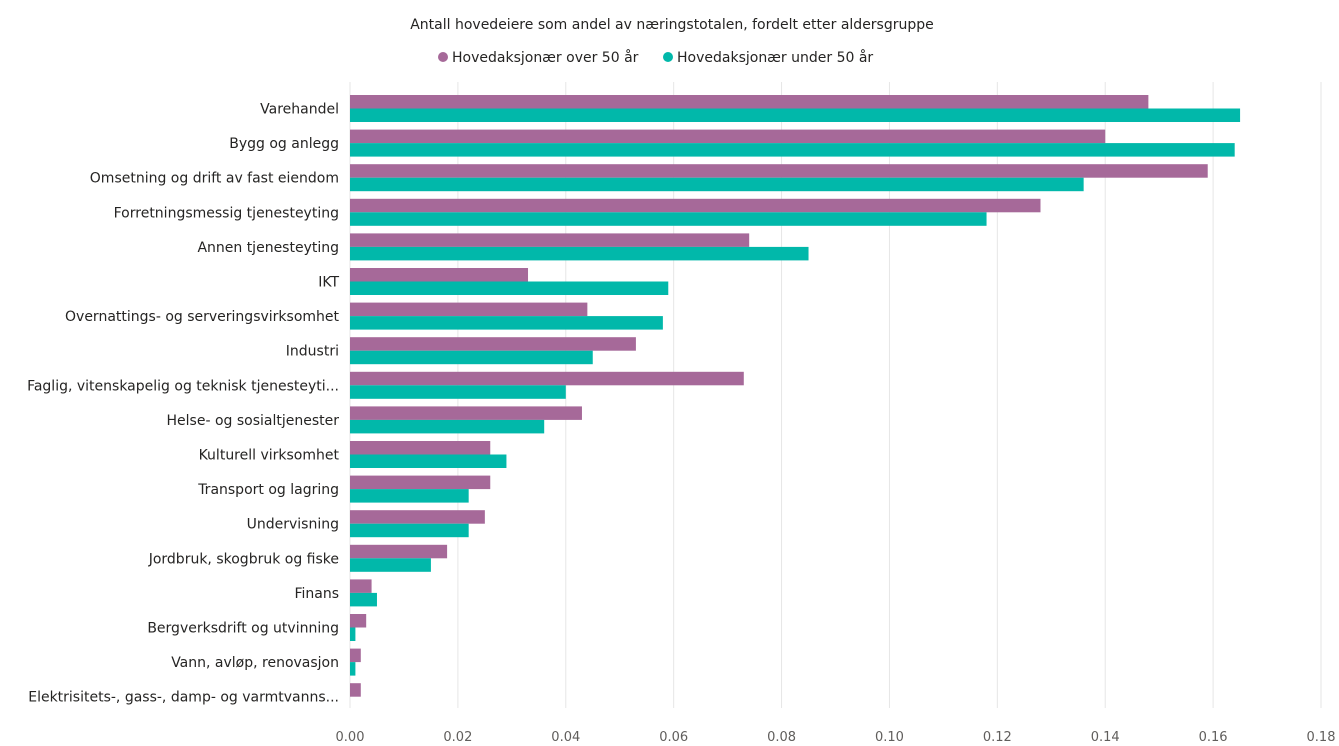 The width and height of the screenshot is (1339, 746). What do you see at coordinates (545, 57) in the screenshot?
I see `legend-label: Hovedaksjonær over 50 år` at bounding box center [545, 57].